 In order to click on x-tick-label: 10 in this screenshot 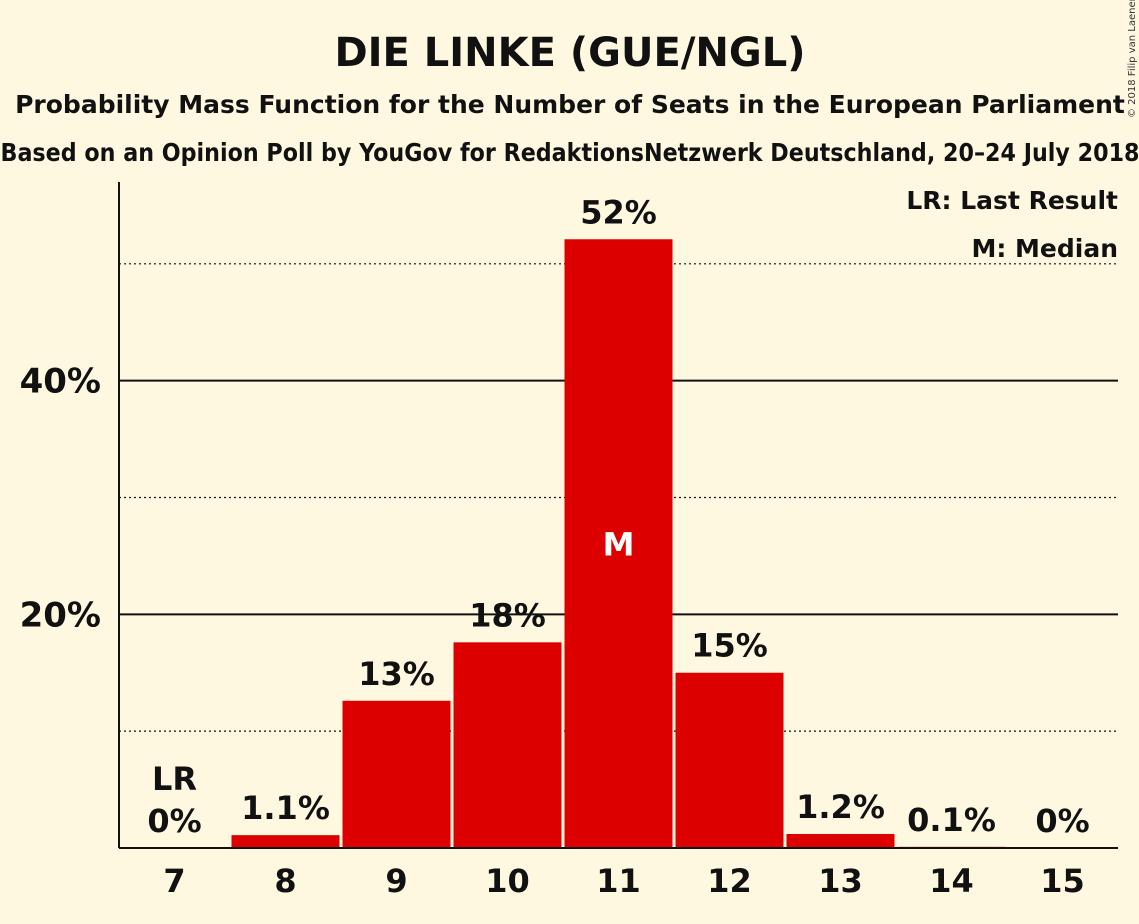, I will do `click(507, 881)`.